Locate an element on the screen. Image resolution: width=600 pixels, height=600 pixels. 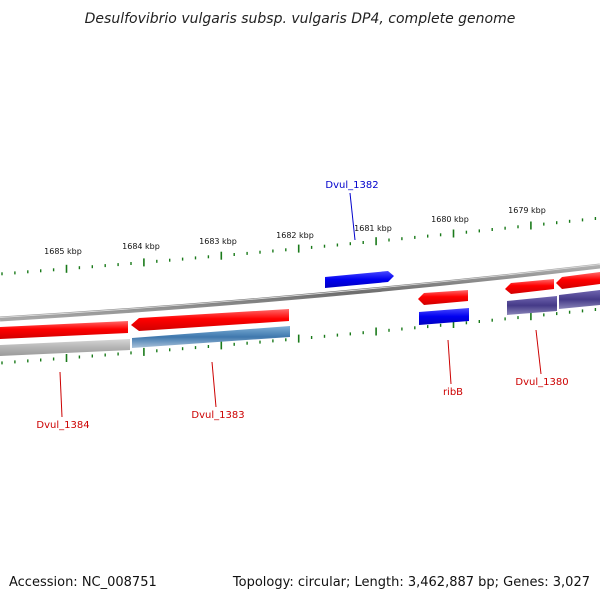
gene-dvul-1383-steel is located at coordinates (211, 337).